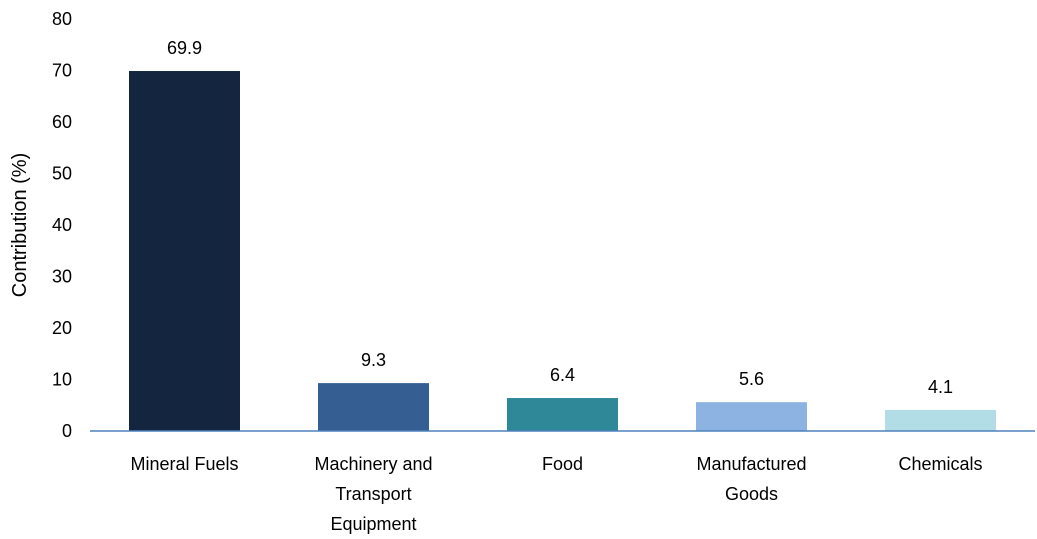 The image size is (1037, 539). I want to click on category-label: Food, so click(562, 464).